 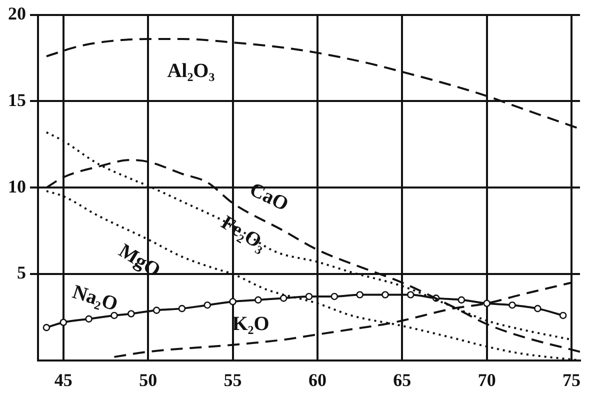 What do you see at coordinates (21, 272) in the screenshot?
I see `y-tick-label: 5` at bounding box center [21, 272].